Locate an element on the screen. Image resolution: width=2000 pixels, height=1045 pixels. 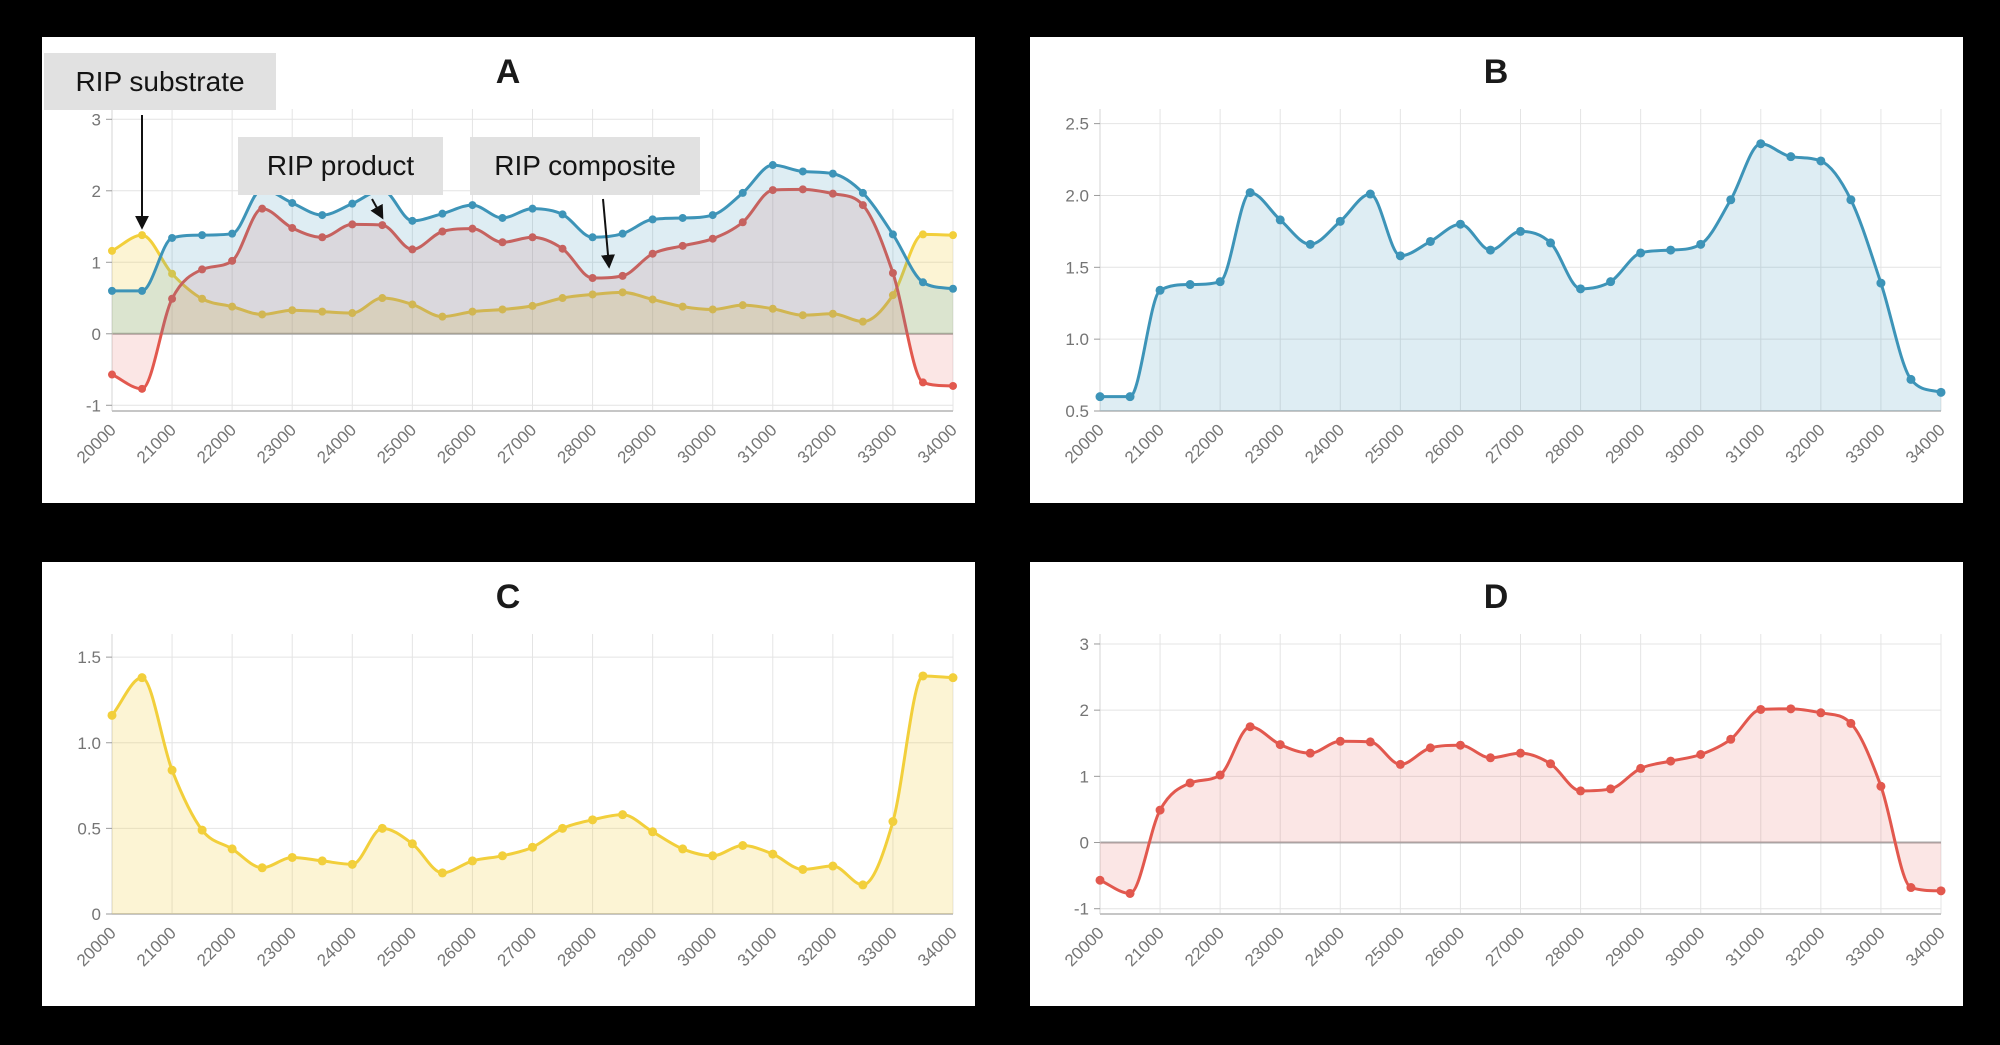
x-tick-label: 22000 is located at coordinates (1204, 946).